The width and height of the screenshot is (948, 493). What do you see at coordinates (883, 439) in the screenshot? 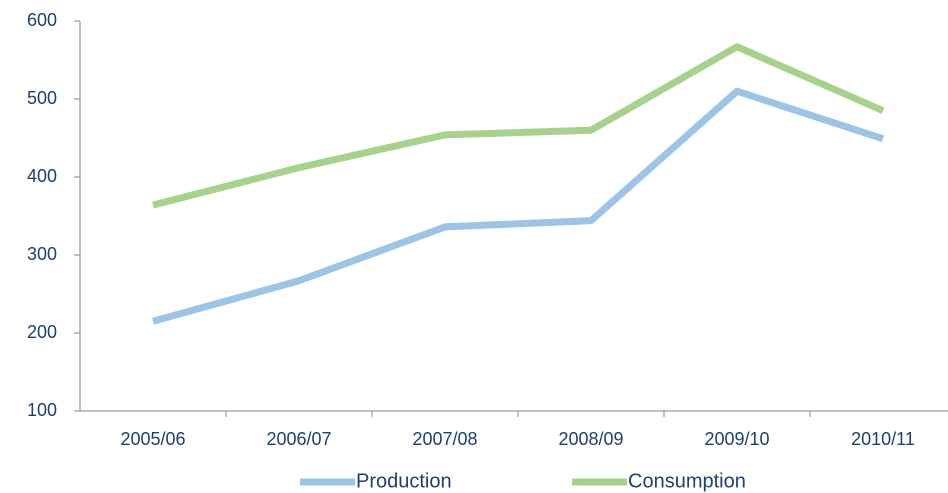
I see `x-tick-label: 2010/11` at bounding box center [883, 439].